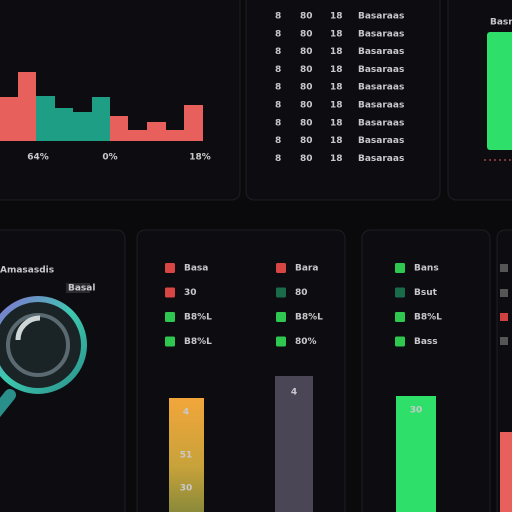 The width and height of the screenshot is (512, 512). I want to click on side-label: Basmou, so click(501, 23).